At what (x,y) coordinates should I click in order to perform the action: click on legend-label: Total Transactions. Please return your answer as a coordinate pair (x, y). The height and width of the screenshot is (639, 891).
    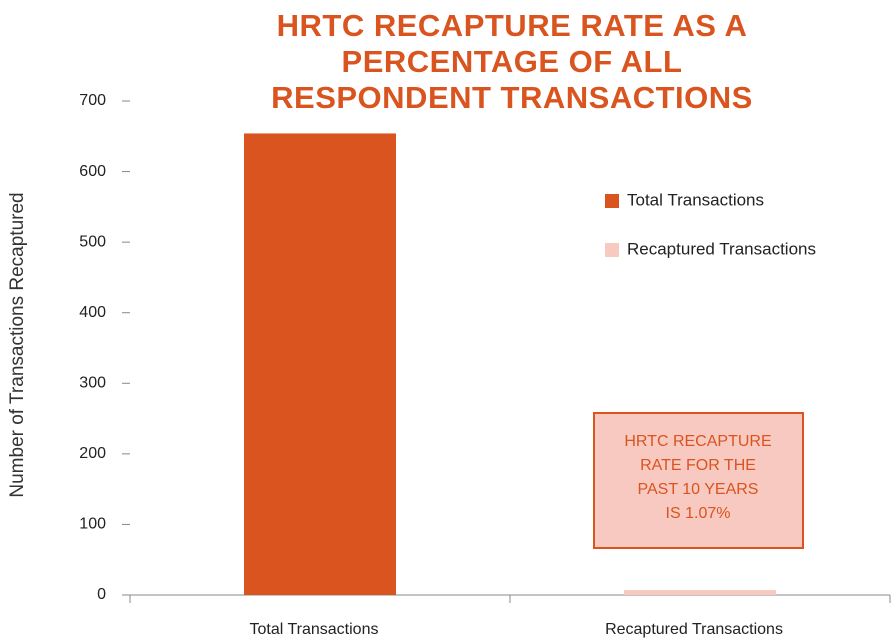
    Looking at the image, I should click on (695, 199).